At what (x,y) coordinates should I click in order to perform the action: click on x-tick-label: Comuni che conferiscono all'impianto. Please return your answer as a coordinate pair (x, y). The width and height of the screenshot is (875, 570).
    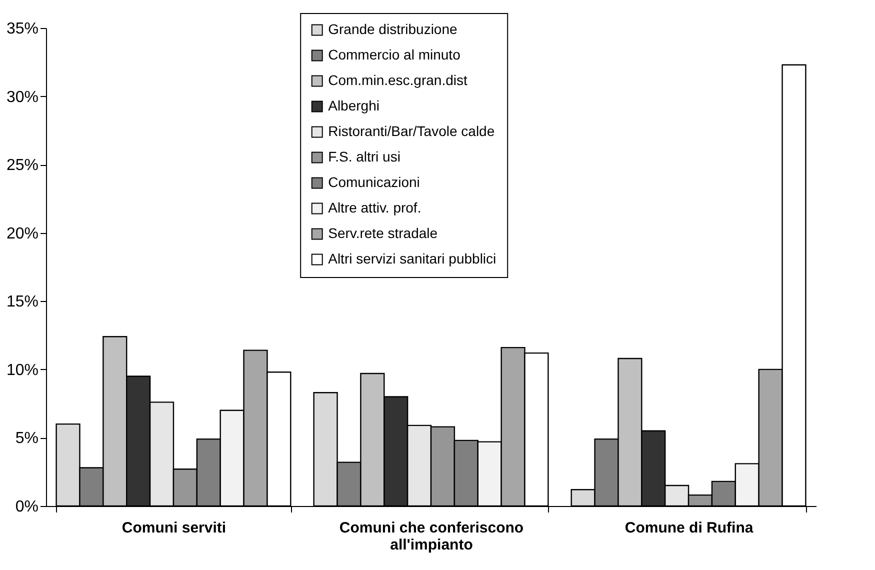
    Looking at the image, I should click on (431, 537).